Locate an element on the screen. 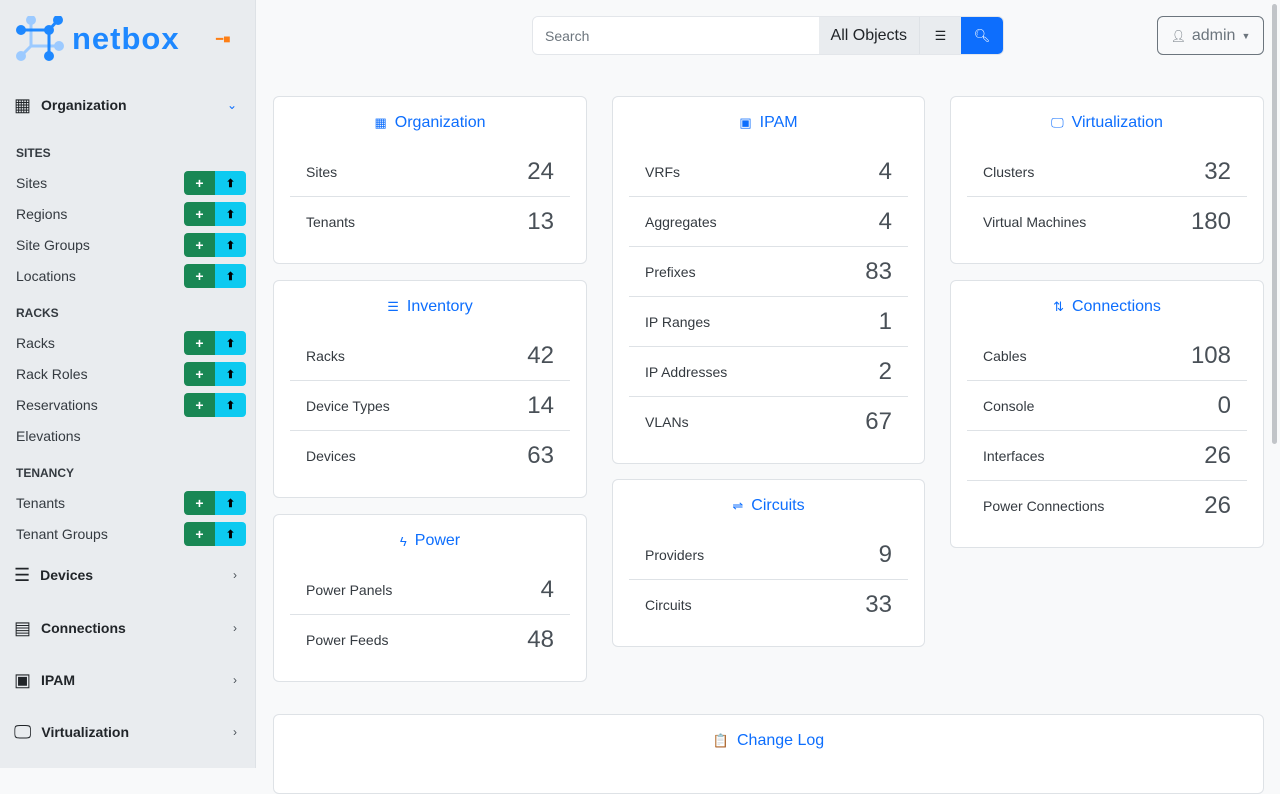  list-item: Circuits 33 is located at coordinates (768, 605).